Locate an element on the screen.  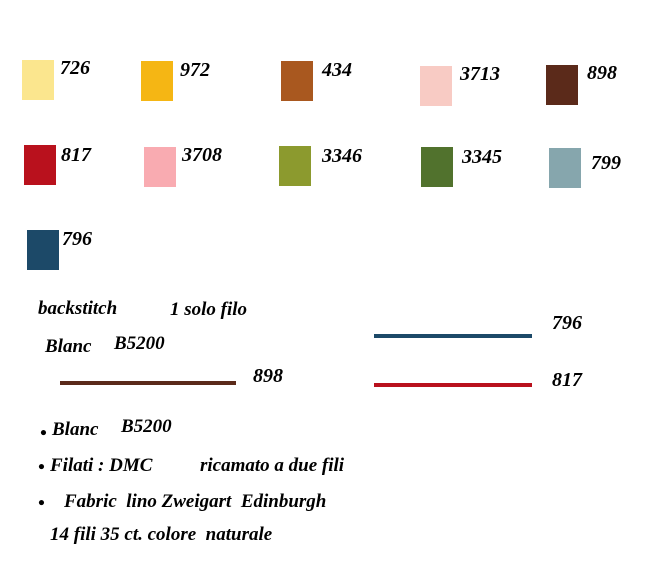
note-text: B5200 is located at coordinates (146, 426).